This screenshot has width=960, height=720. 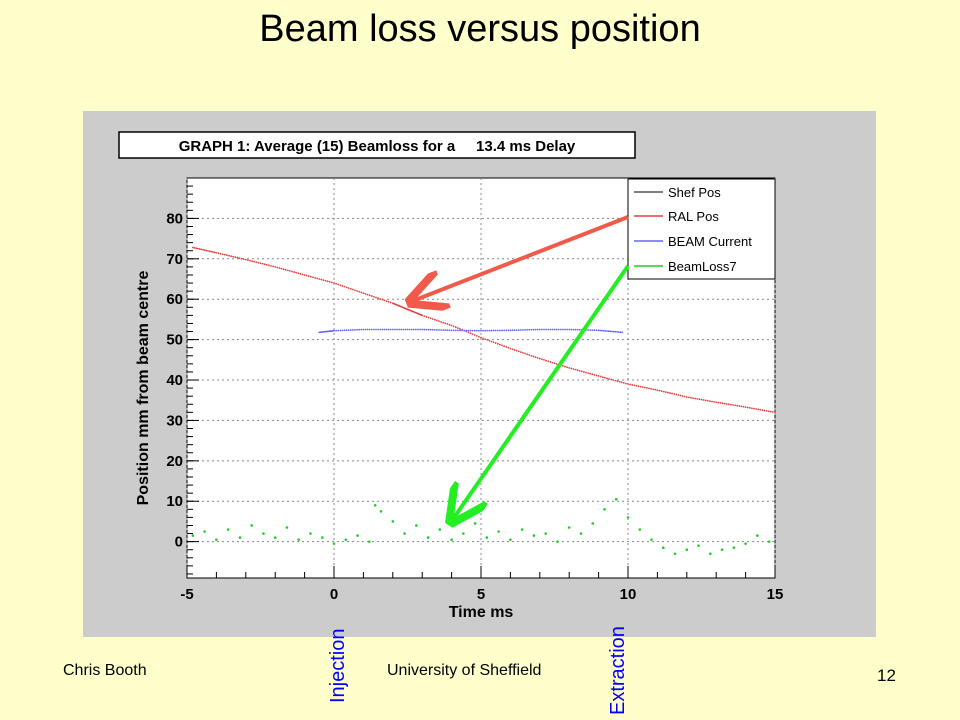 What do you see at coordinates (174, 461) in the screenshot?
I see `y-tick-label: 20` at bounding box center [174, 461].